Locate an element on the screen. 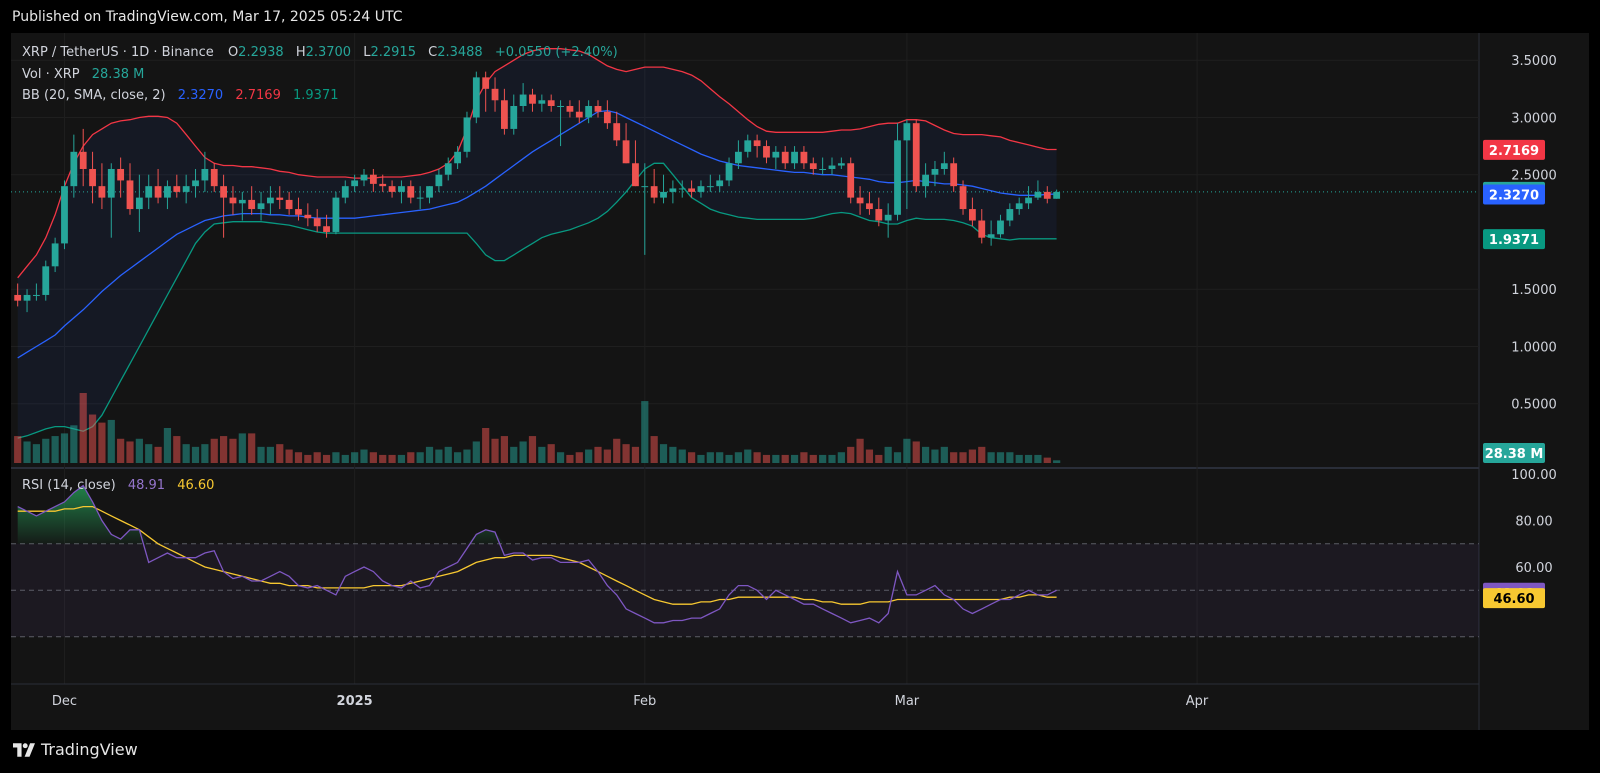  legend-bb-lower: 1.9371 is located at coordinates (316, 95).